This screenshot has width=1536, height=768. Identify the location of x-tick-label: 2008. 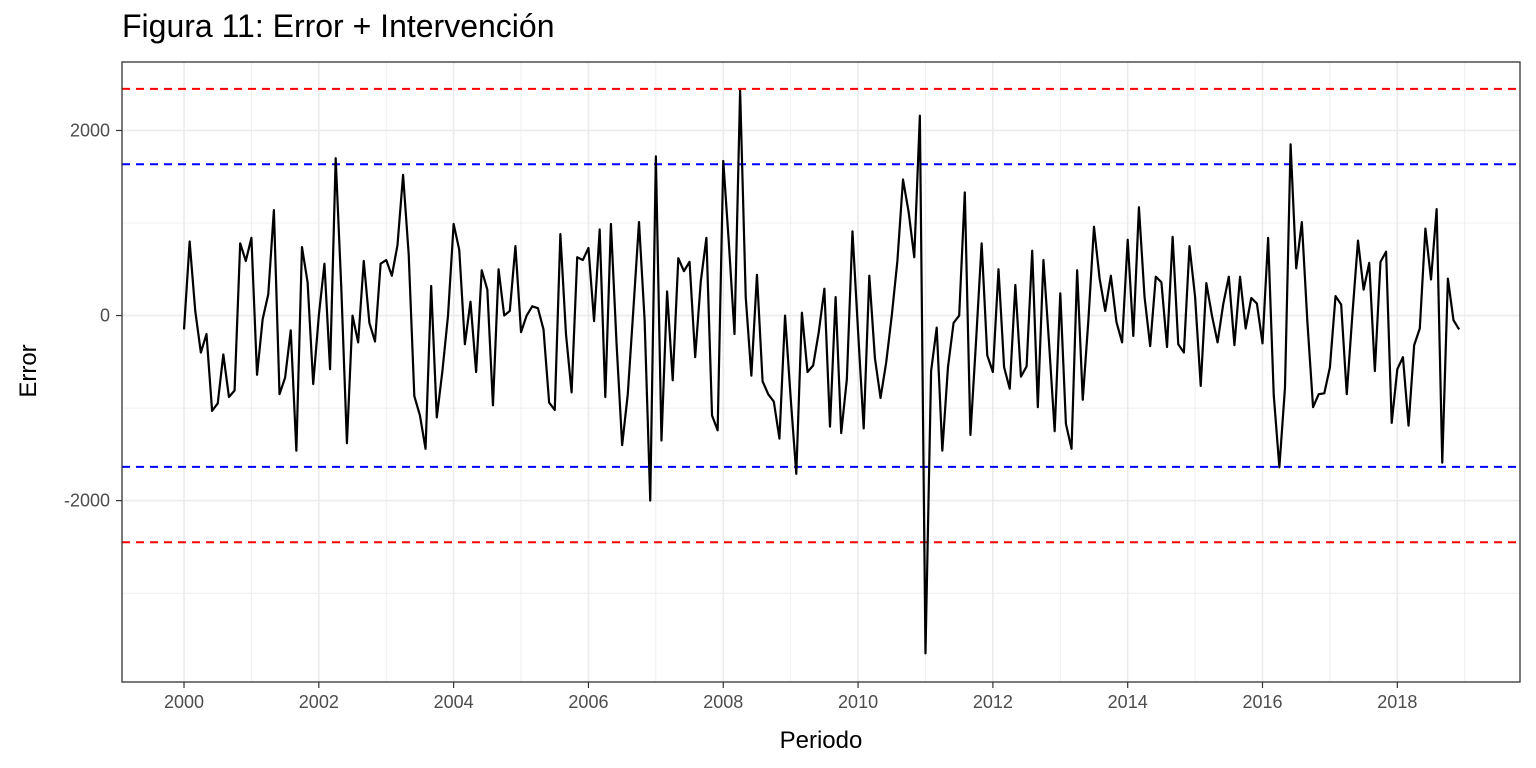
(723, 702).